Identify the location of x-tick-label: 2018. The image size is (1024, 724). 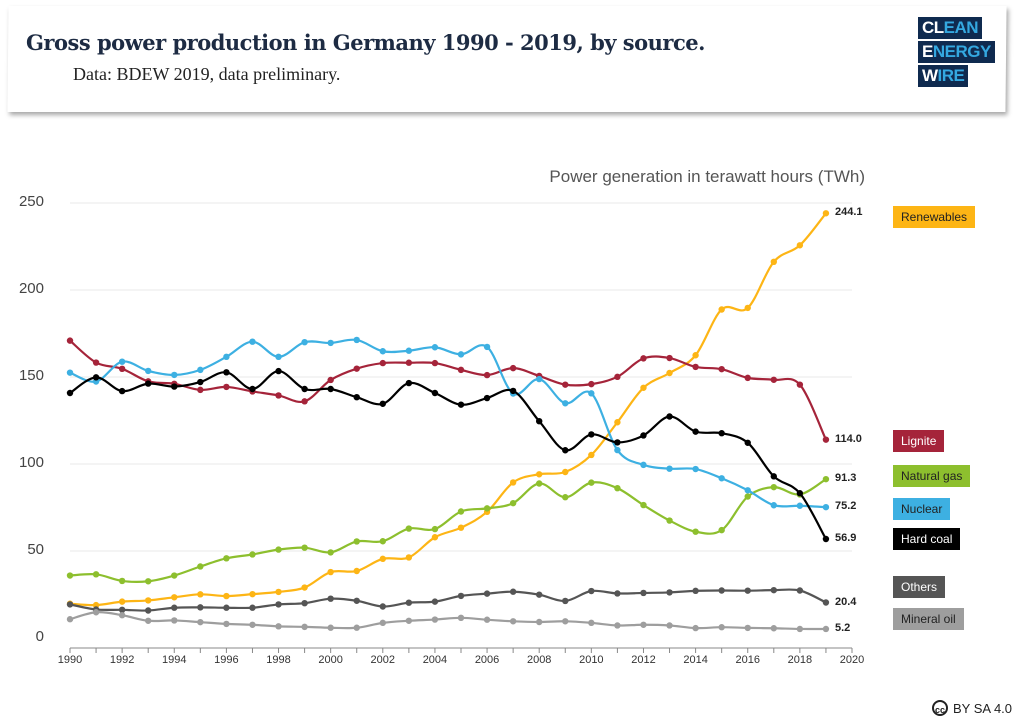
(800, 660).